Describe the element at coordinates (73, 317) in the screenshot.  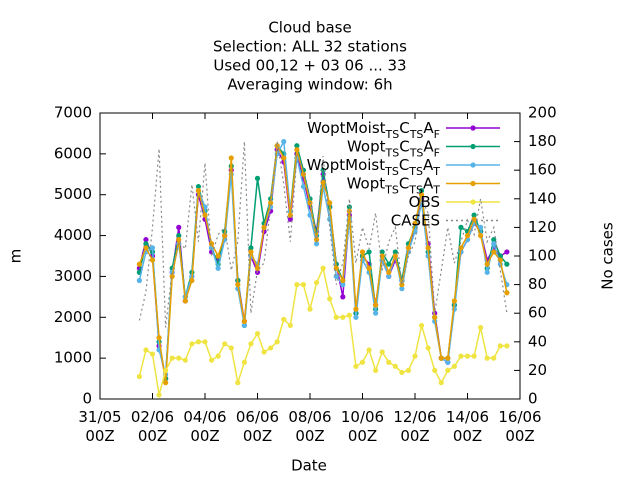
I see `y-tick-label: 2000` at that location.